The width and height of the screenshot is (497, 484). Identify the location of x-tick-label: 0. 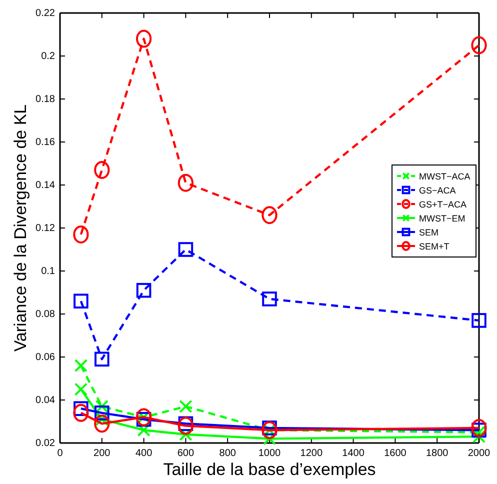
(60, 454).